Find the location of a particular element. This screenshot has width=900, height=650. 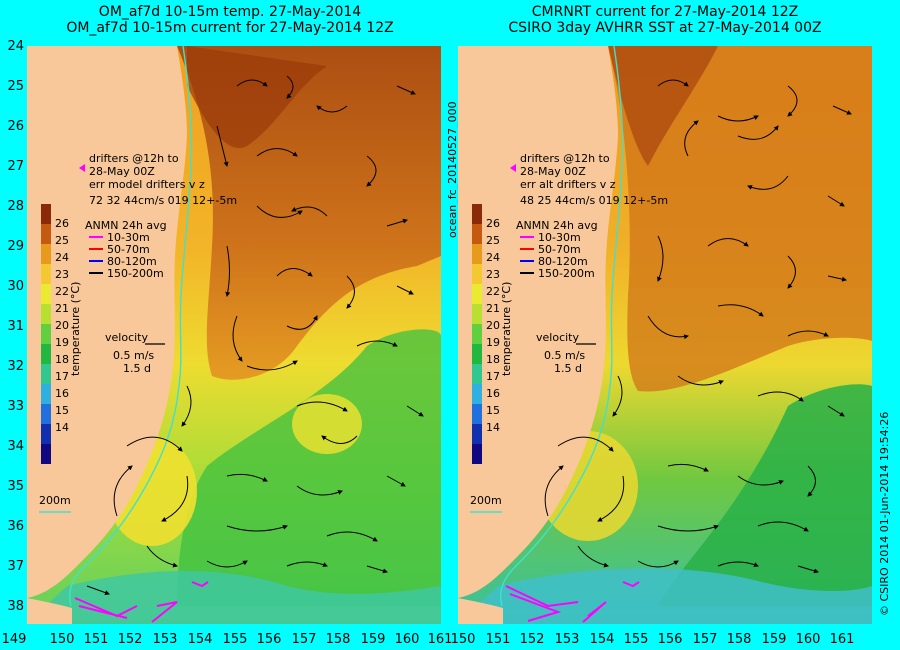

anmn-label: 150-200m is located at coordinates (566, 273).